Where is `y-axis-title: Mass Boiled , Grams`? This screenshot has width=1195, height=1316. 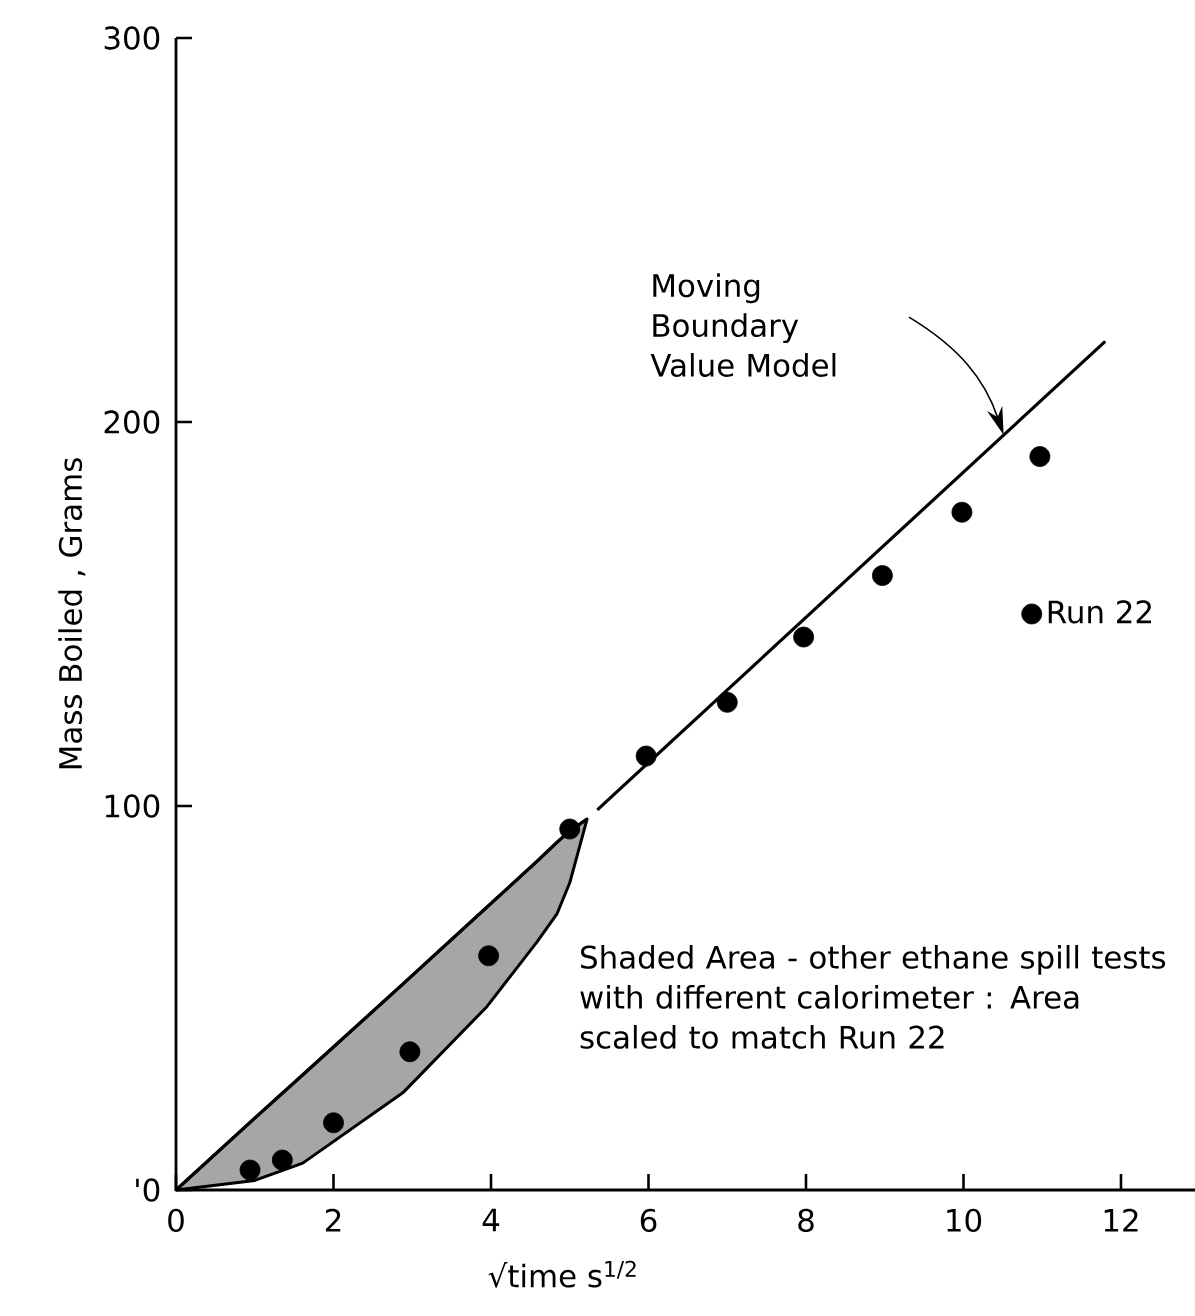 y-axis-title: Mass Boiled , Grams is located at coordinates (72, 613).